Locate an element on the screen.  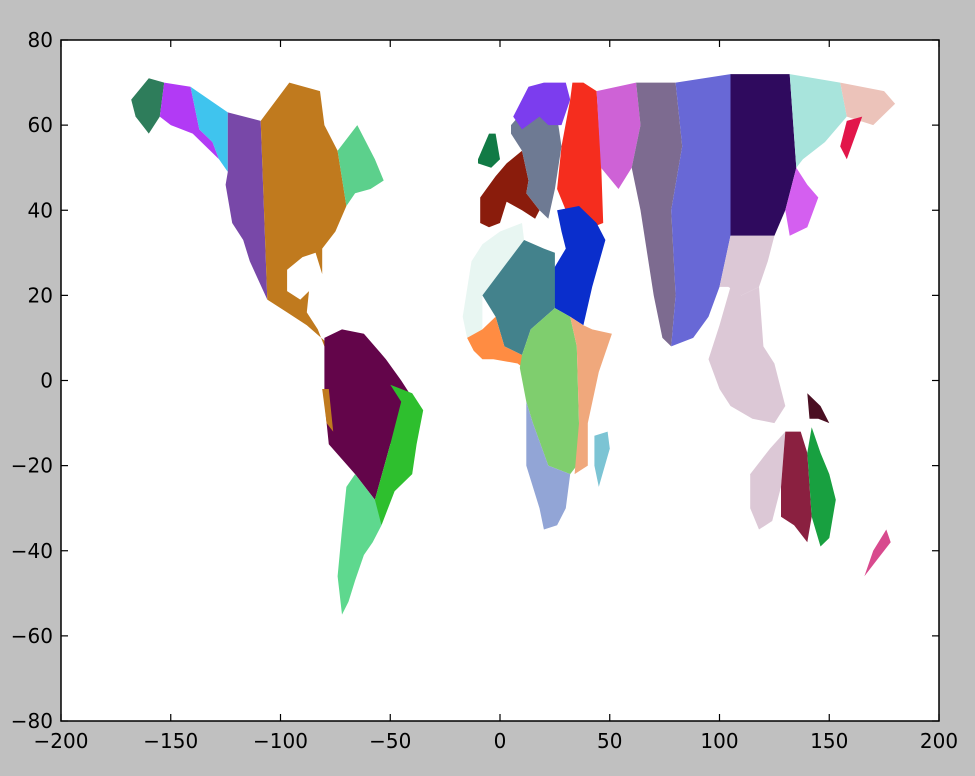
x-tick-label: −100 is located at coordinates (280, 741).